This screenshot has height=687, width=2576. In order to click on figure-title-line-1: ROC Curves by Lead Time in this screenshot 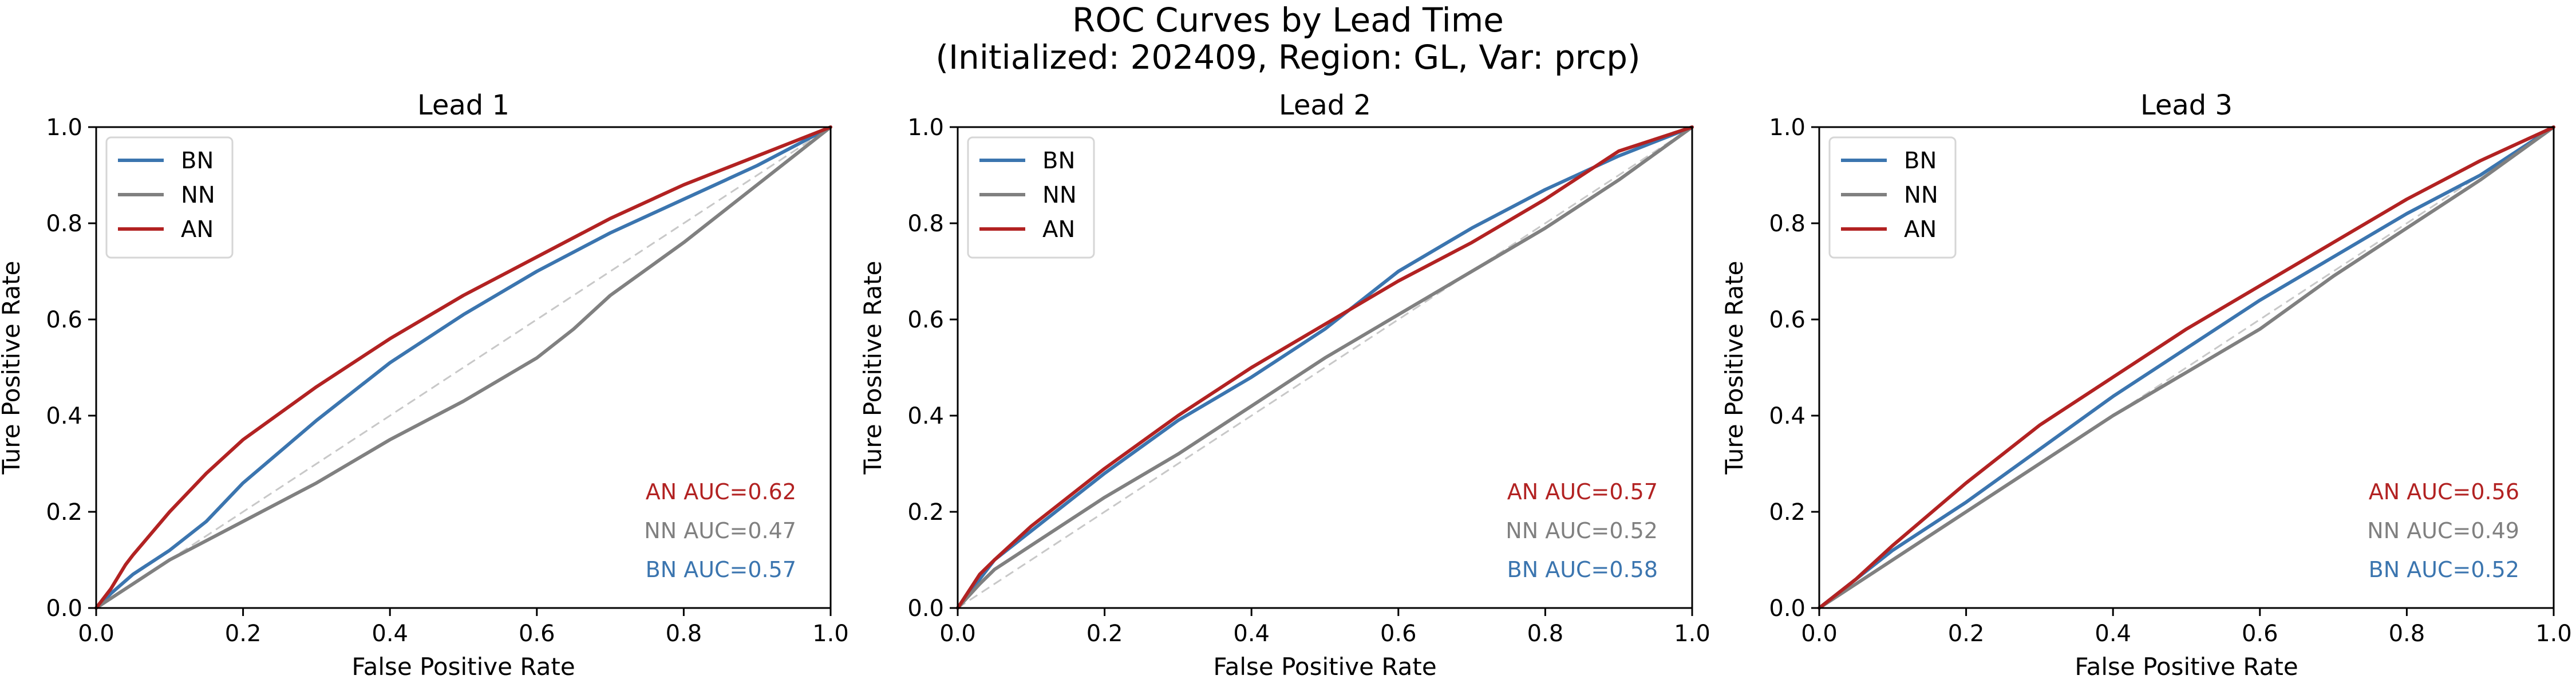, I will do `click(1288, 21)`.